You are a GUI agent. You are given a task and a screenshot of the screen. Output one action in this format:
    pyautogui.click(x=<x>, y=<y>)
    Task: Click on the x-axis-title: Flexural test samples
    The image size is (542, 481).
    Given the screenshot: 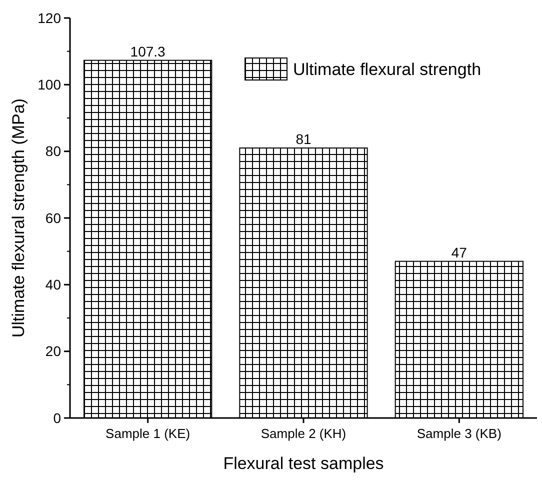 What is the action you would take?
    pyautogui.click(x=303, y=463)
    